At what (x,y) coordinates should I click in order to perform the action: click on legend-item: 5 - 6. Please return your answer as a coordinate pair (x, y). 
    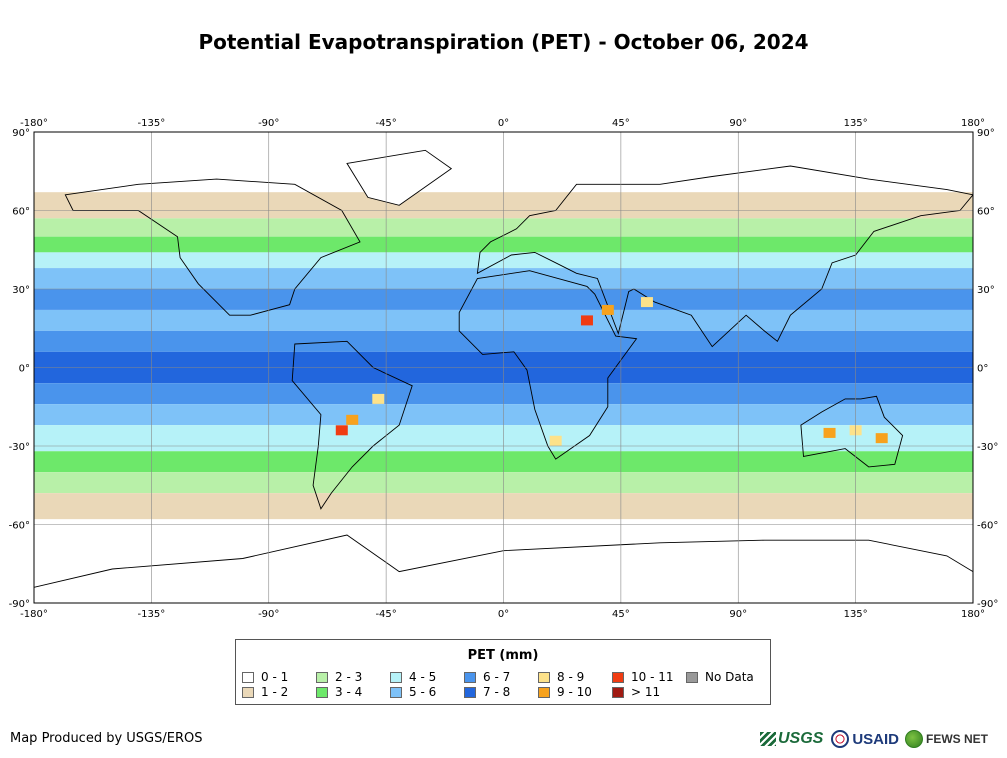
    Looking at the image, I should click on (413, 692).